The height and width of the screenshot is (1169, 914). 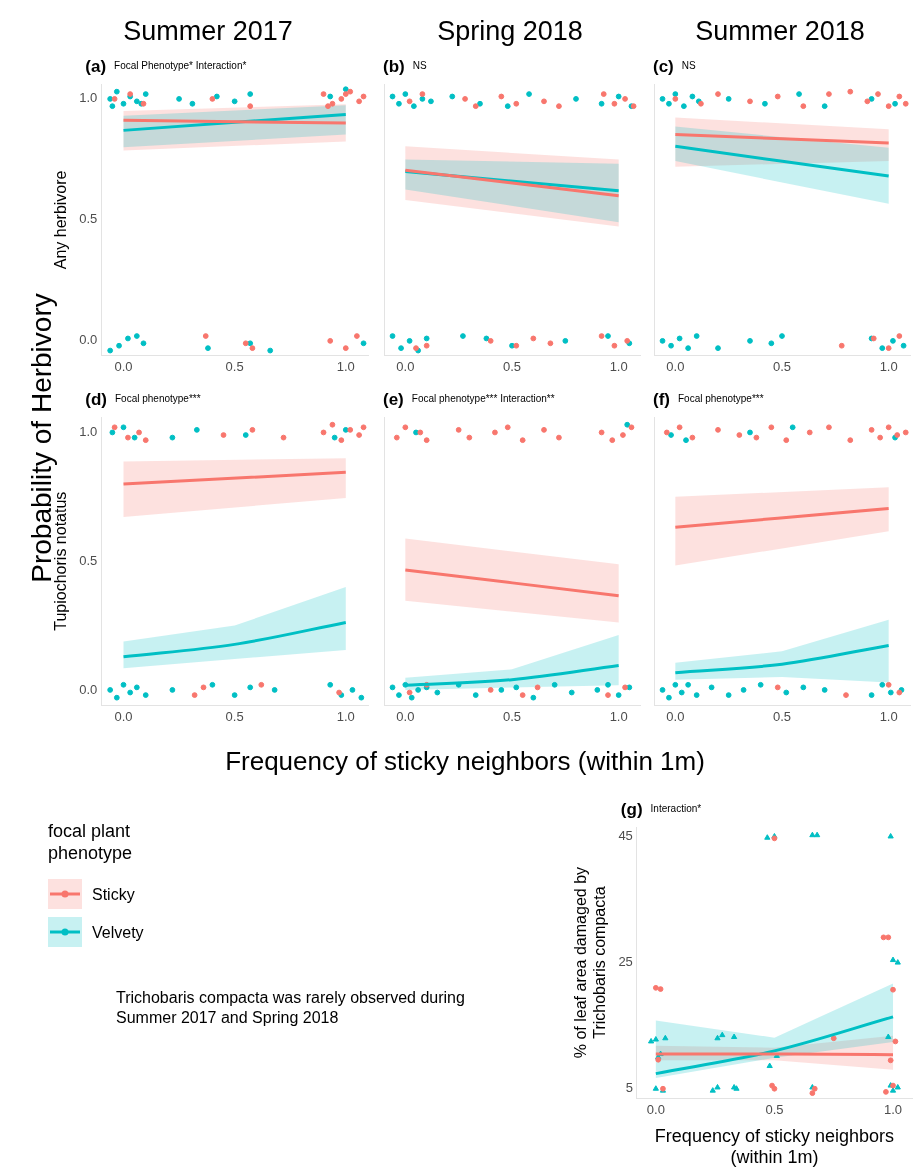 I want to click on chart-title: Summer 2018, so click(x=780, y=30).